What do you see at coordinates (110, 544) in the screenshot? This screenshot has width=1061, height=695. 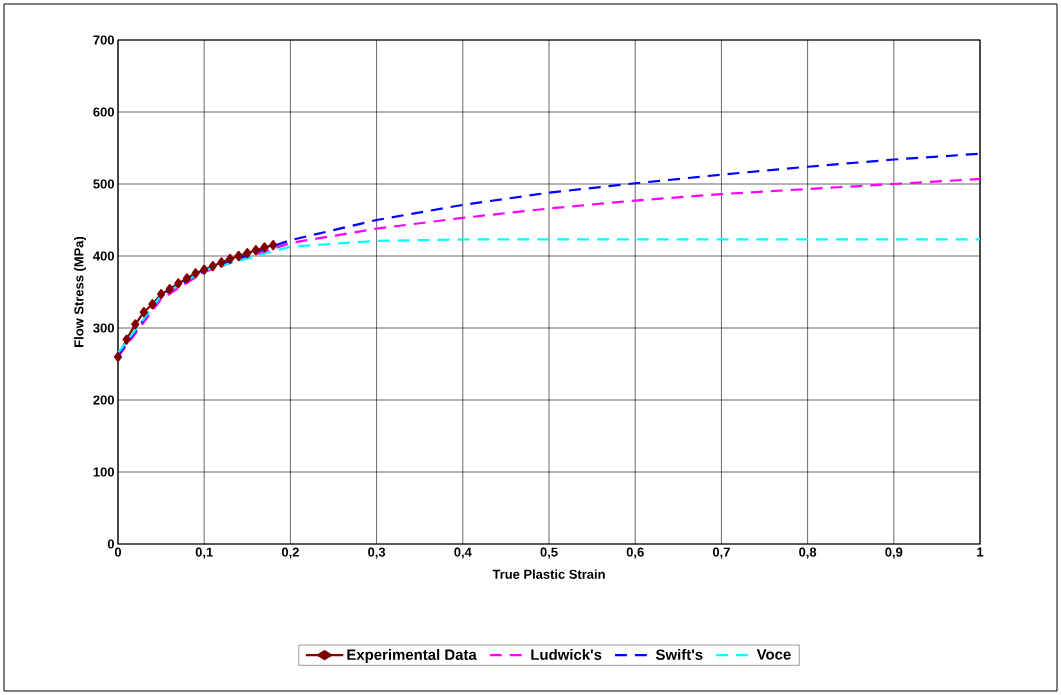 I see `y-tick-label: 0` at bounding box center [110, 544].